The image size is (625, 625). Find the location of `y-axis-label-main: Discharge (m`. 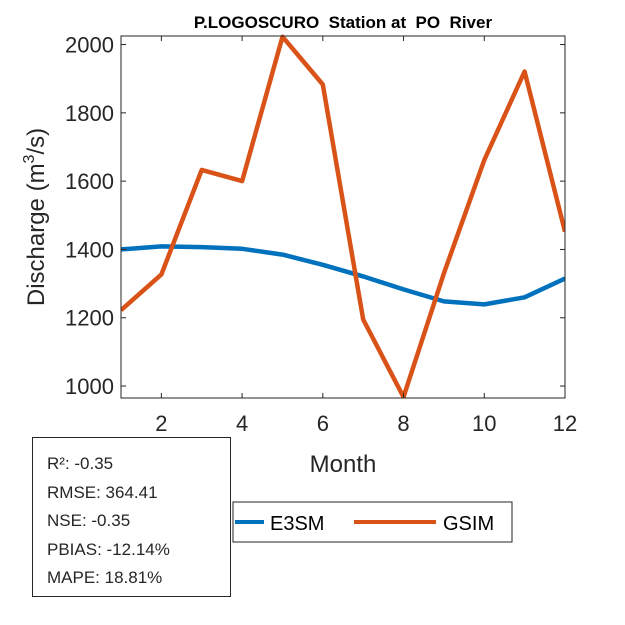

y-axis-label-main: Discharge (m is located at coordinates (36, 234).